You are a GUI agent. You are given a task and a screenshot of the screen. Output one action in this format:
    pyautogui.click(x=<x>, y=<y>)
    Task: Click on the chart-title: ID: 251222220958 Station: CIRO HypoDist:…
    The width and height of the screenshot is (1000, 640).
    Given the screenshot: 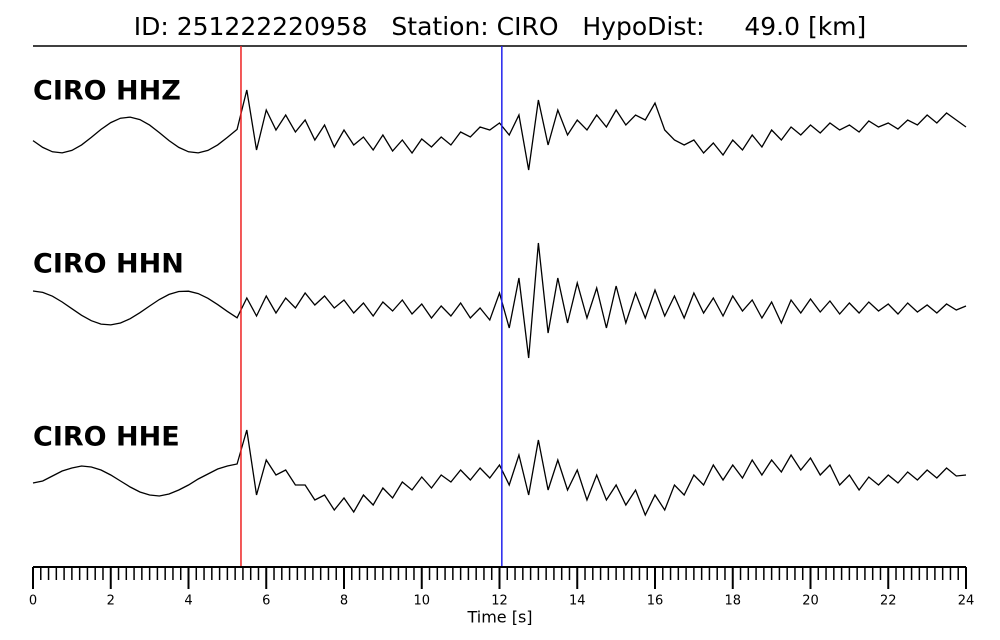 What is the action you would take?
    pyautogui.click(x=500, y=26)
    